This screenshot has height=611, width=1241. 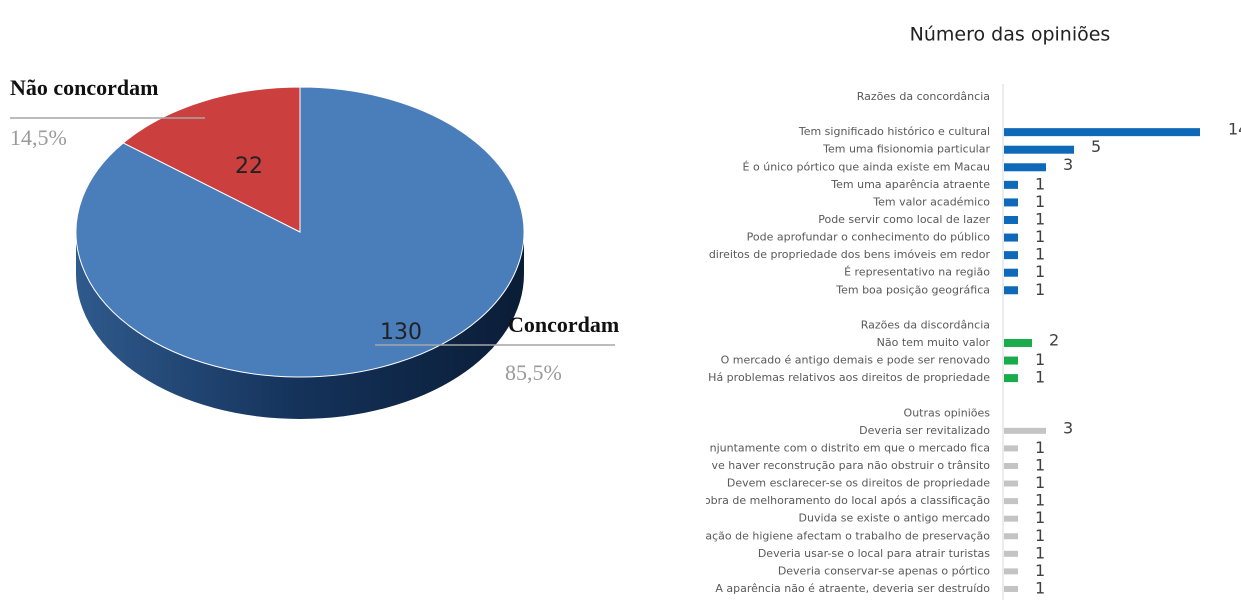 What do you see at coordinates (934, 342) in the screenshot?
I see `category-label: Não tem muito valor` at bounding box center [934, 342].